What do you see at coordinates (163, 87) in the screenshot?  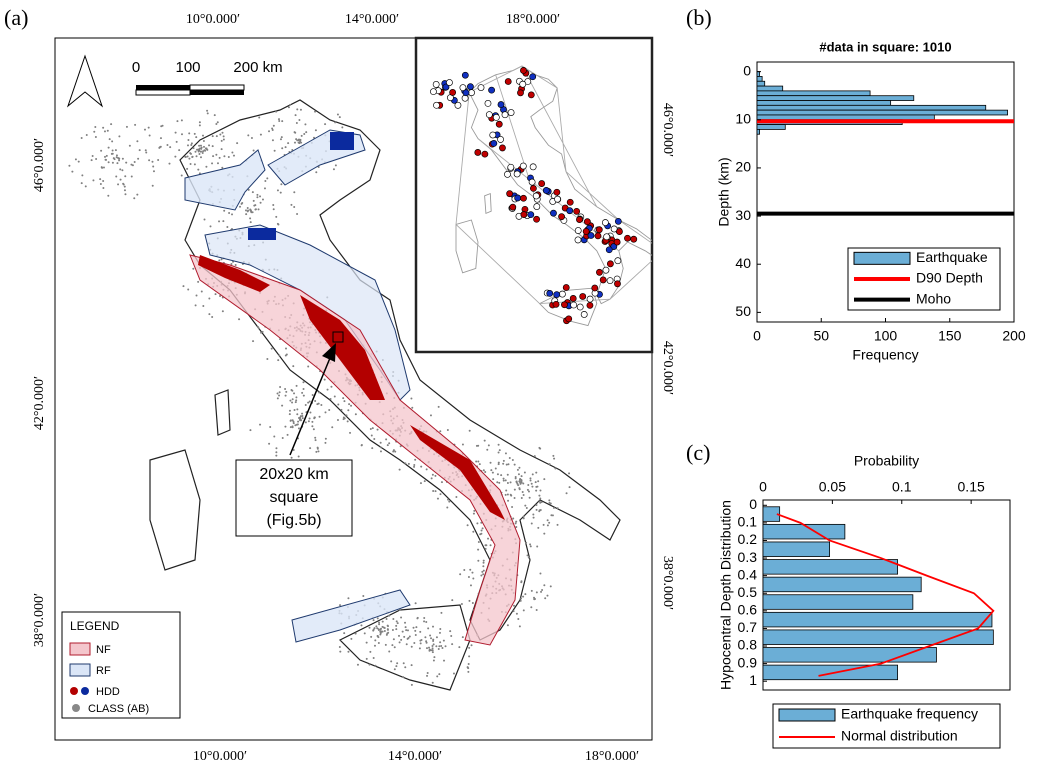 I see `scale-bar` at bounding box center [163, 87].